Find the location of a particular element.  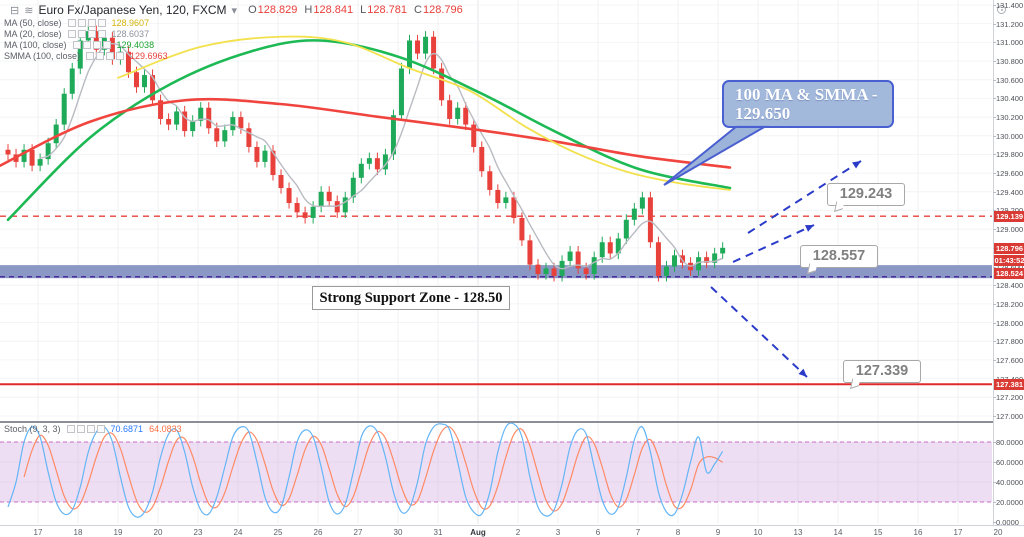

stoch-label: Stoch (9, 3, 3) is located at coordinates (32, 429).